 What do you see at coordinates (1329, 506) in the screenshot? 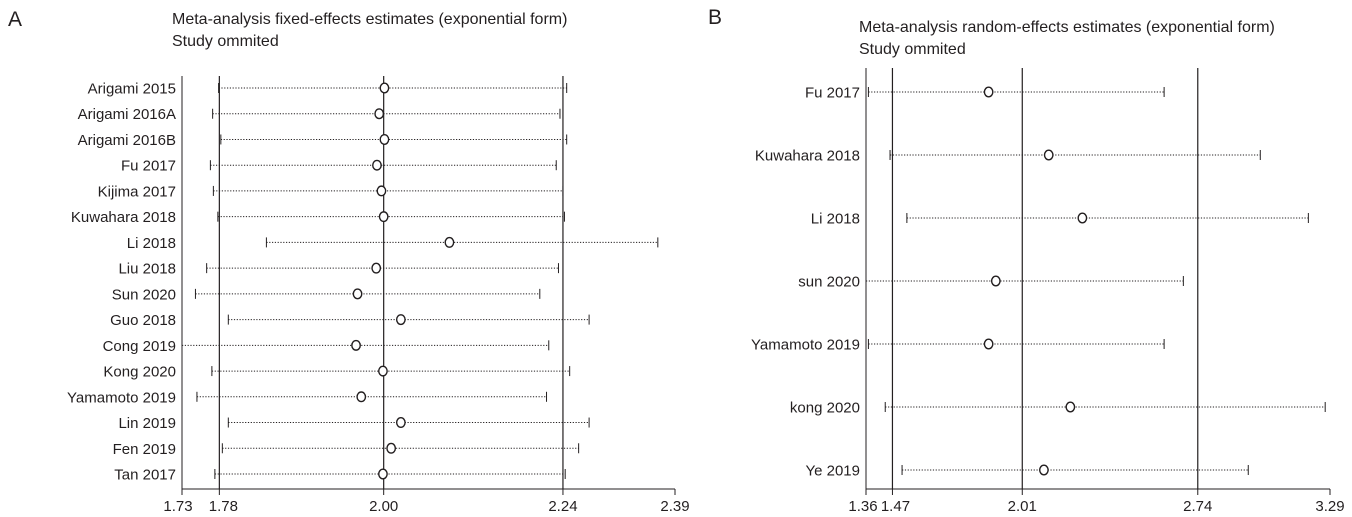
I see `x-tick-label: 3.29` at bounding box center [1329, 506].